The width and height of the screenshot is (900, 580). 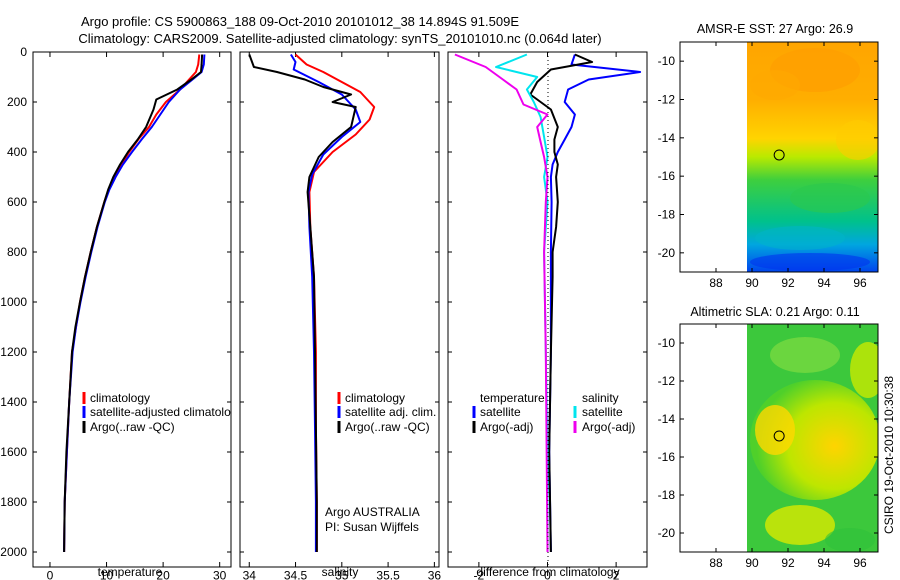 I want to click on salinity-xlabel: salinity, so click(x=340, y=572).